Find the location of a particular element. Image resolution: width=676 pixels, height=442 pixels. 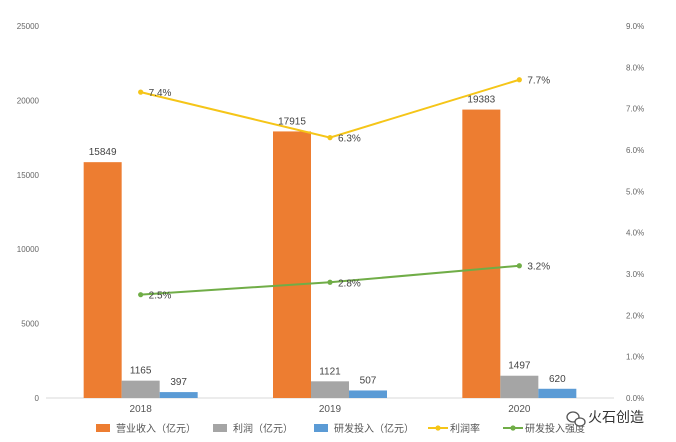

bar-value-label: 620 is located at coordinates (557, 379).